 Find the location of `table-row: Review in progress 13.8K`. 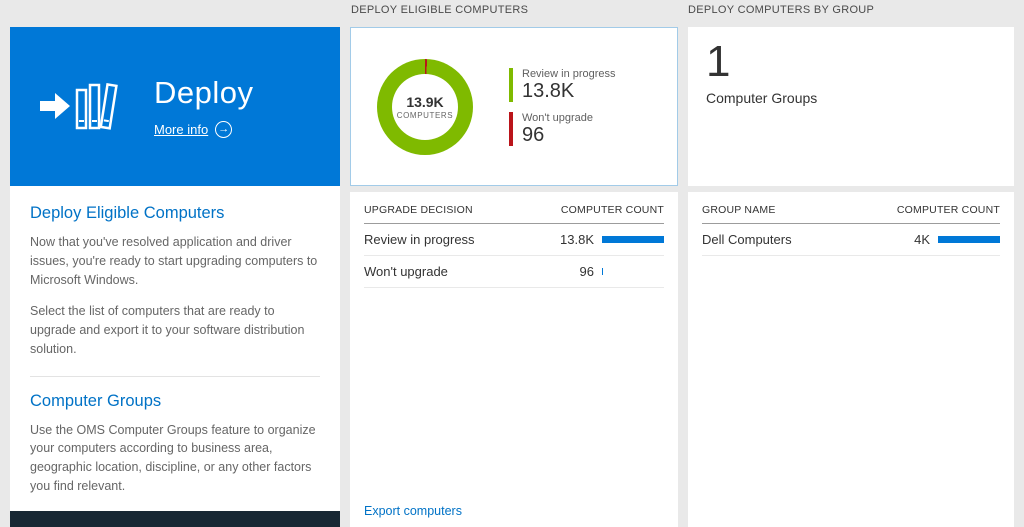

table-row: Review in progress 13.8K is located at coordinates (514, 240).